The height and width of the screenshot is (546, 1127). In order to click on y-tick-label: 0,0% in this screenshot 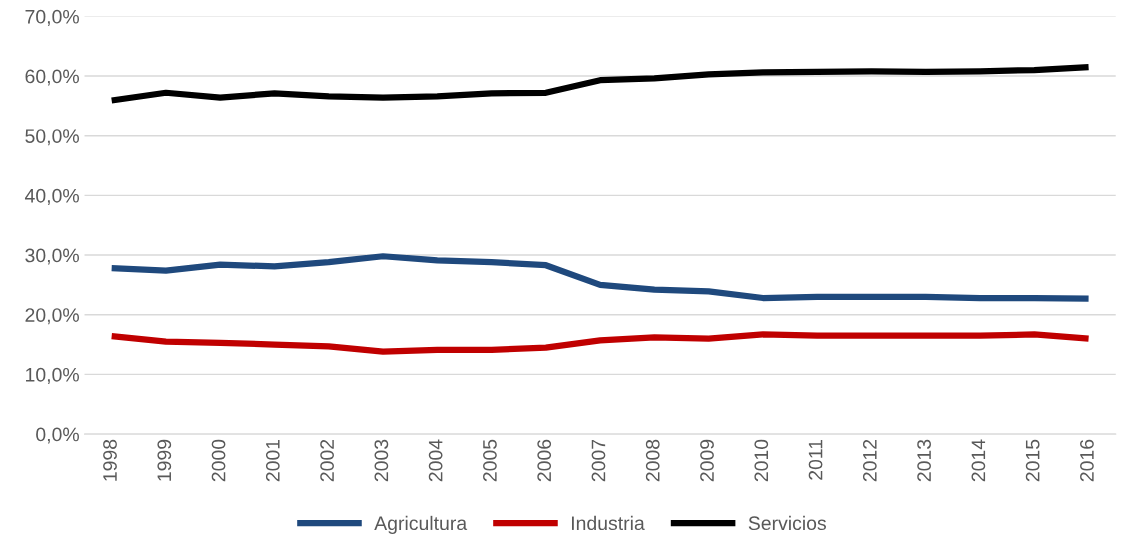, I will do `click(57, 435)`.